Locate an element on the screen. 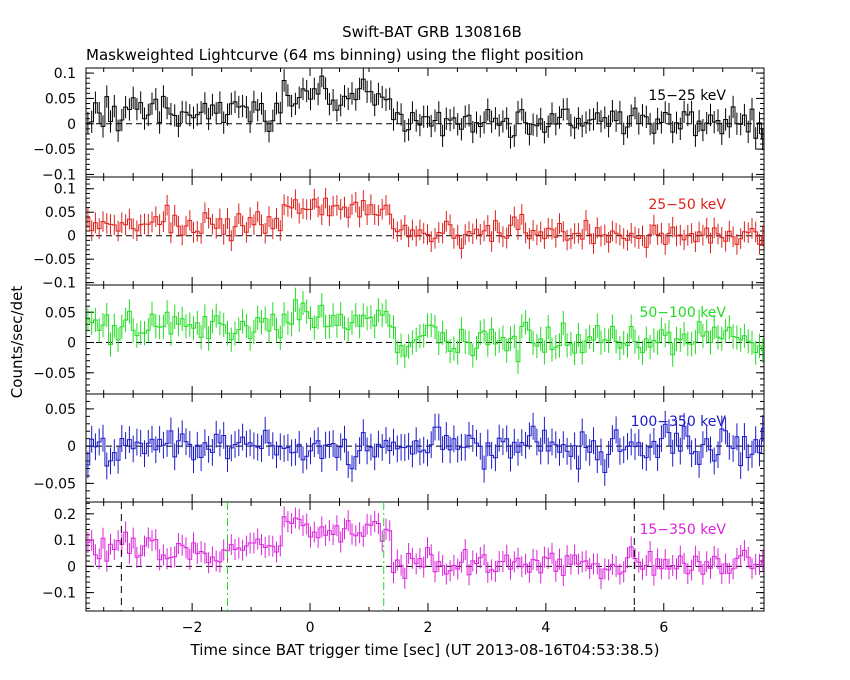  x-tick-label: 2 is located at coordinates (427, 628).